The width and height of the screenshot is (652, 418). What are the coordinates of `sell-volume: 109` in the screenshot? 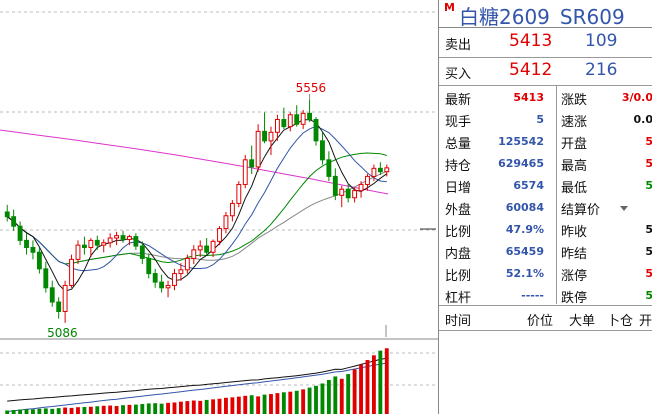 It's located at (601, 41).